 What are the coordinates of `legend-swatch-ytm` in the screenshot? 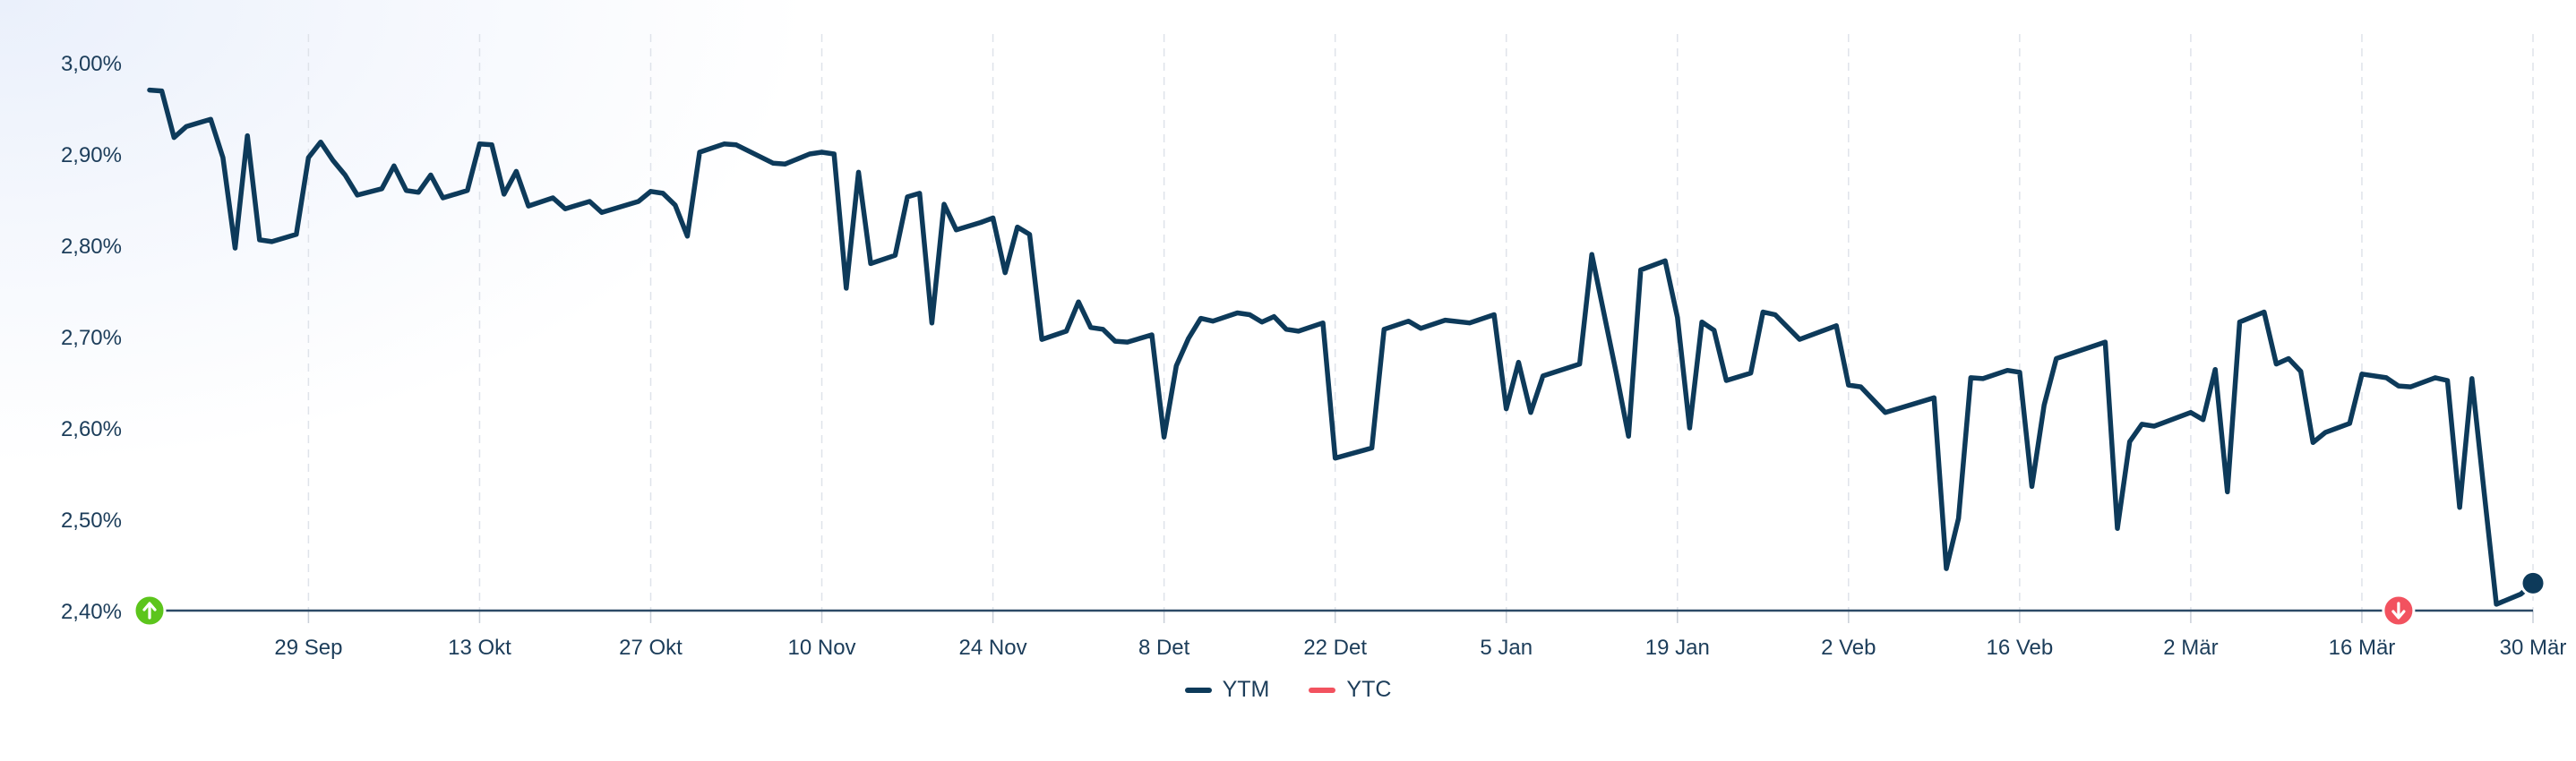 It's located at (1198, 690).